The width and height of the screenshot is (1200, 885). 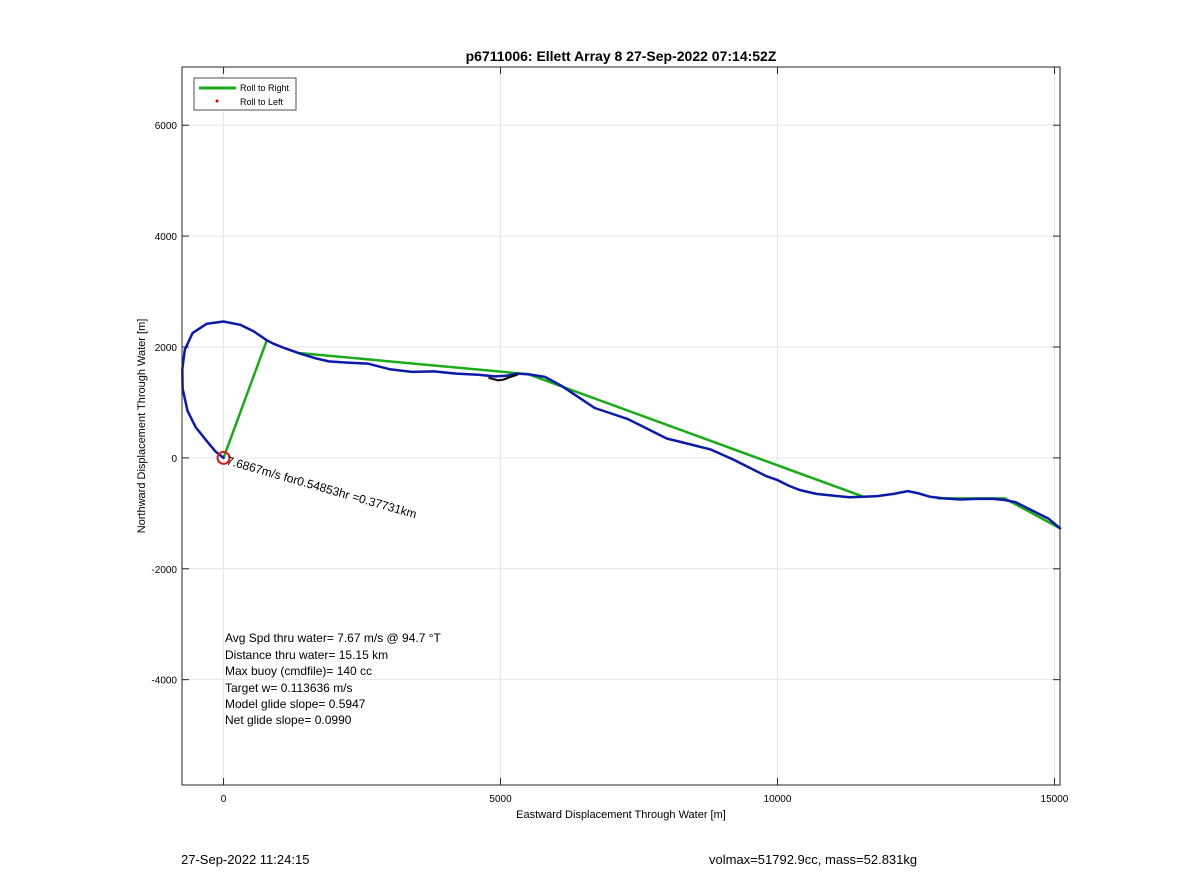 What do you see at coordinates (1055, 799) in the screenshot?
I see `x-tick-label: 15000` at bounding box center [1055, 799].